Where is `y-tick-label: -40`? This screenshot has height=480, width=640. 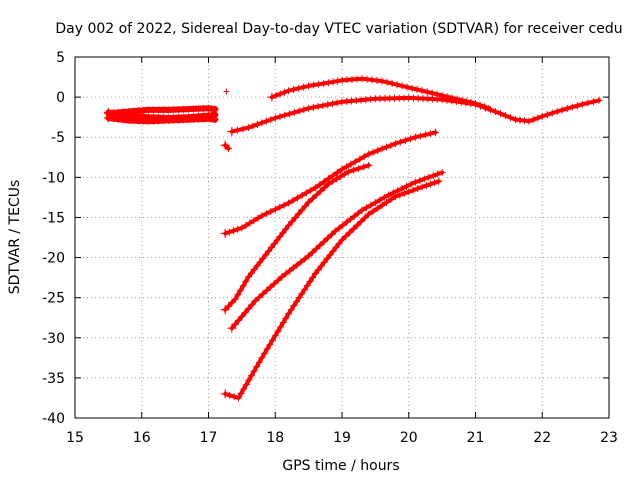
y-tick-label: -40 is located at coordinates (53, 419).